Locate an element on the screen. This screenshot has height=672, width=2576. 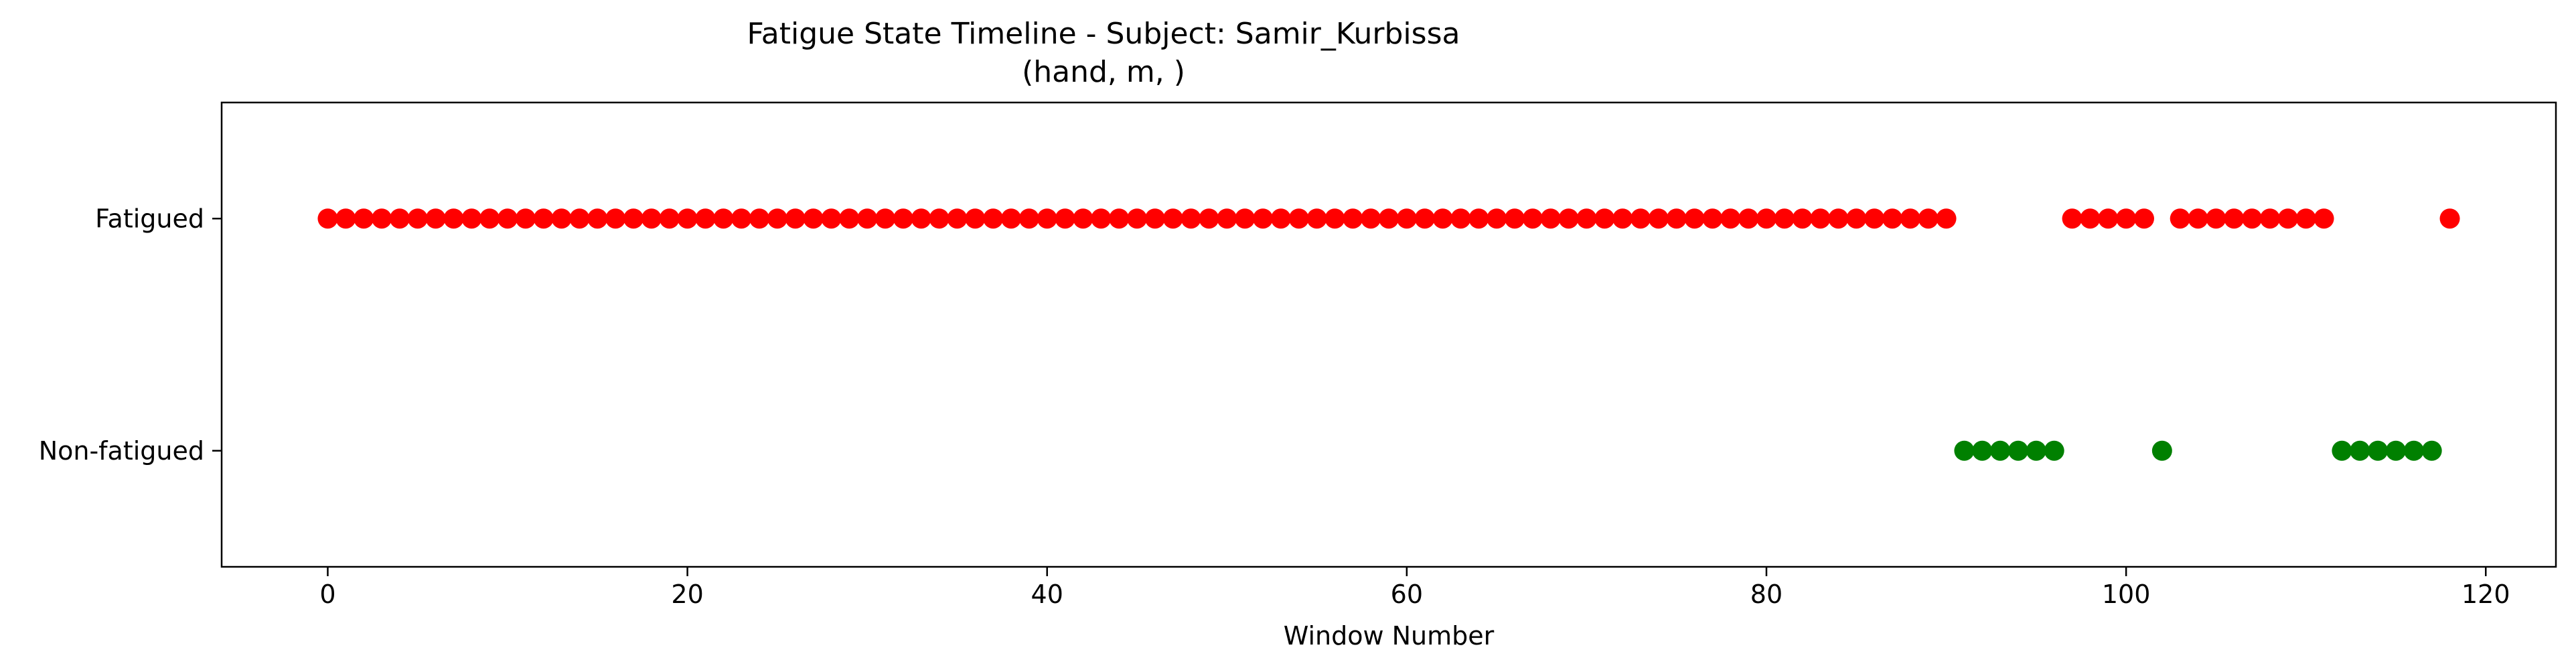
x-tick-label: 20 is located at coordinates (687, 594).